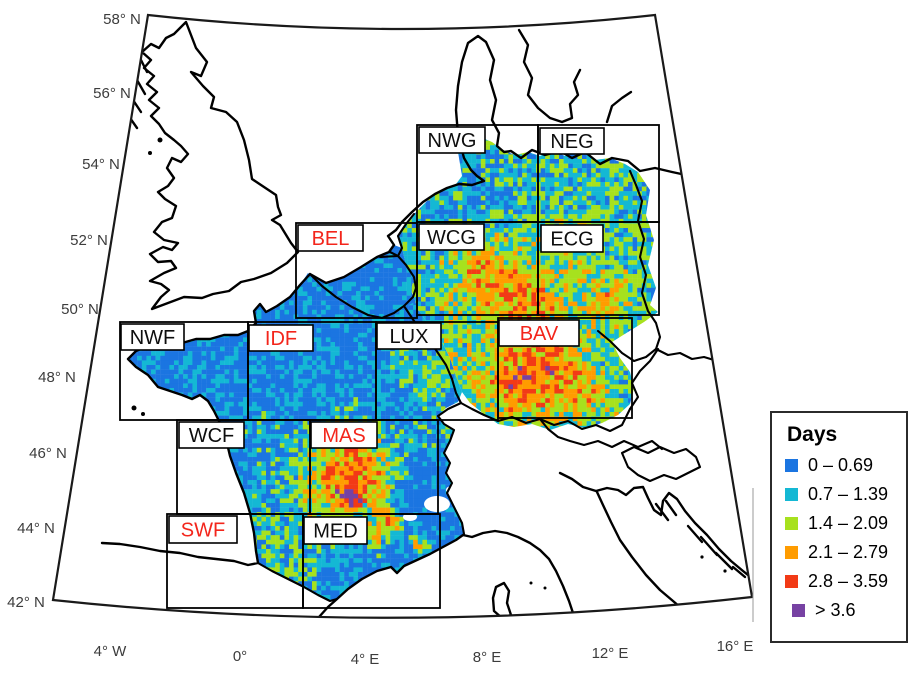 The width and height of the screenshot is (911, 675). I want to click on region-label-MED: MED, so click(335, 532).